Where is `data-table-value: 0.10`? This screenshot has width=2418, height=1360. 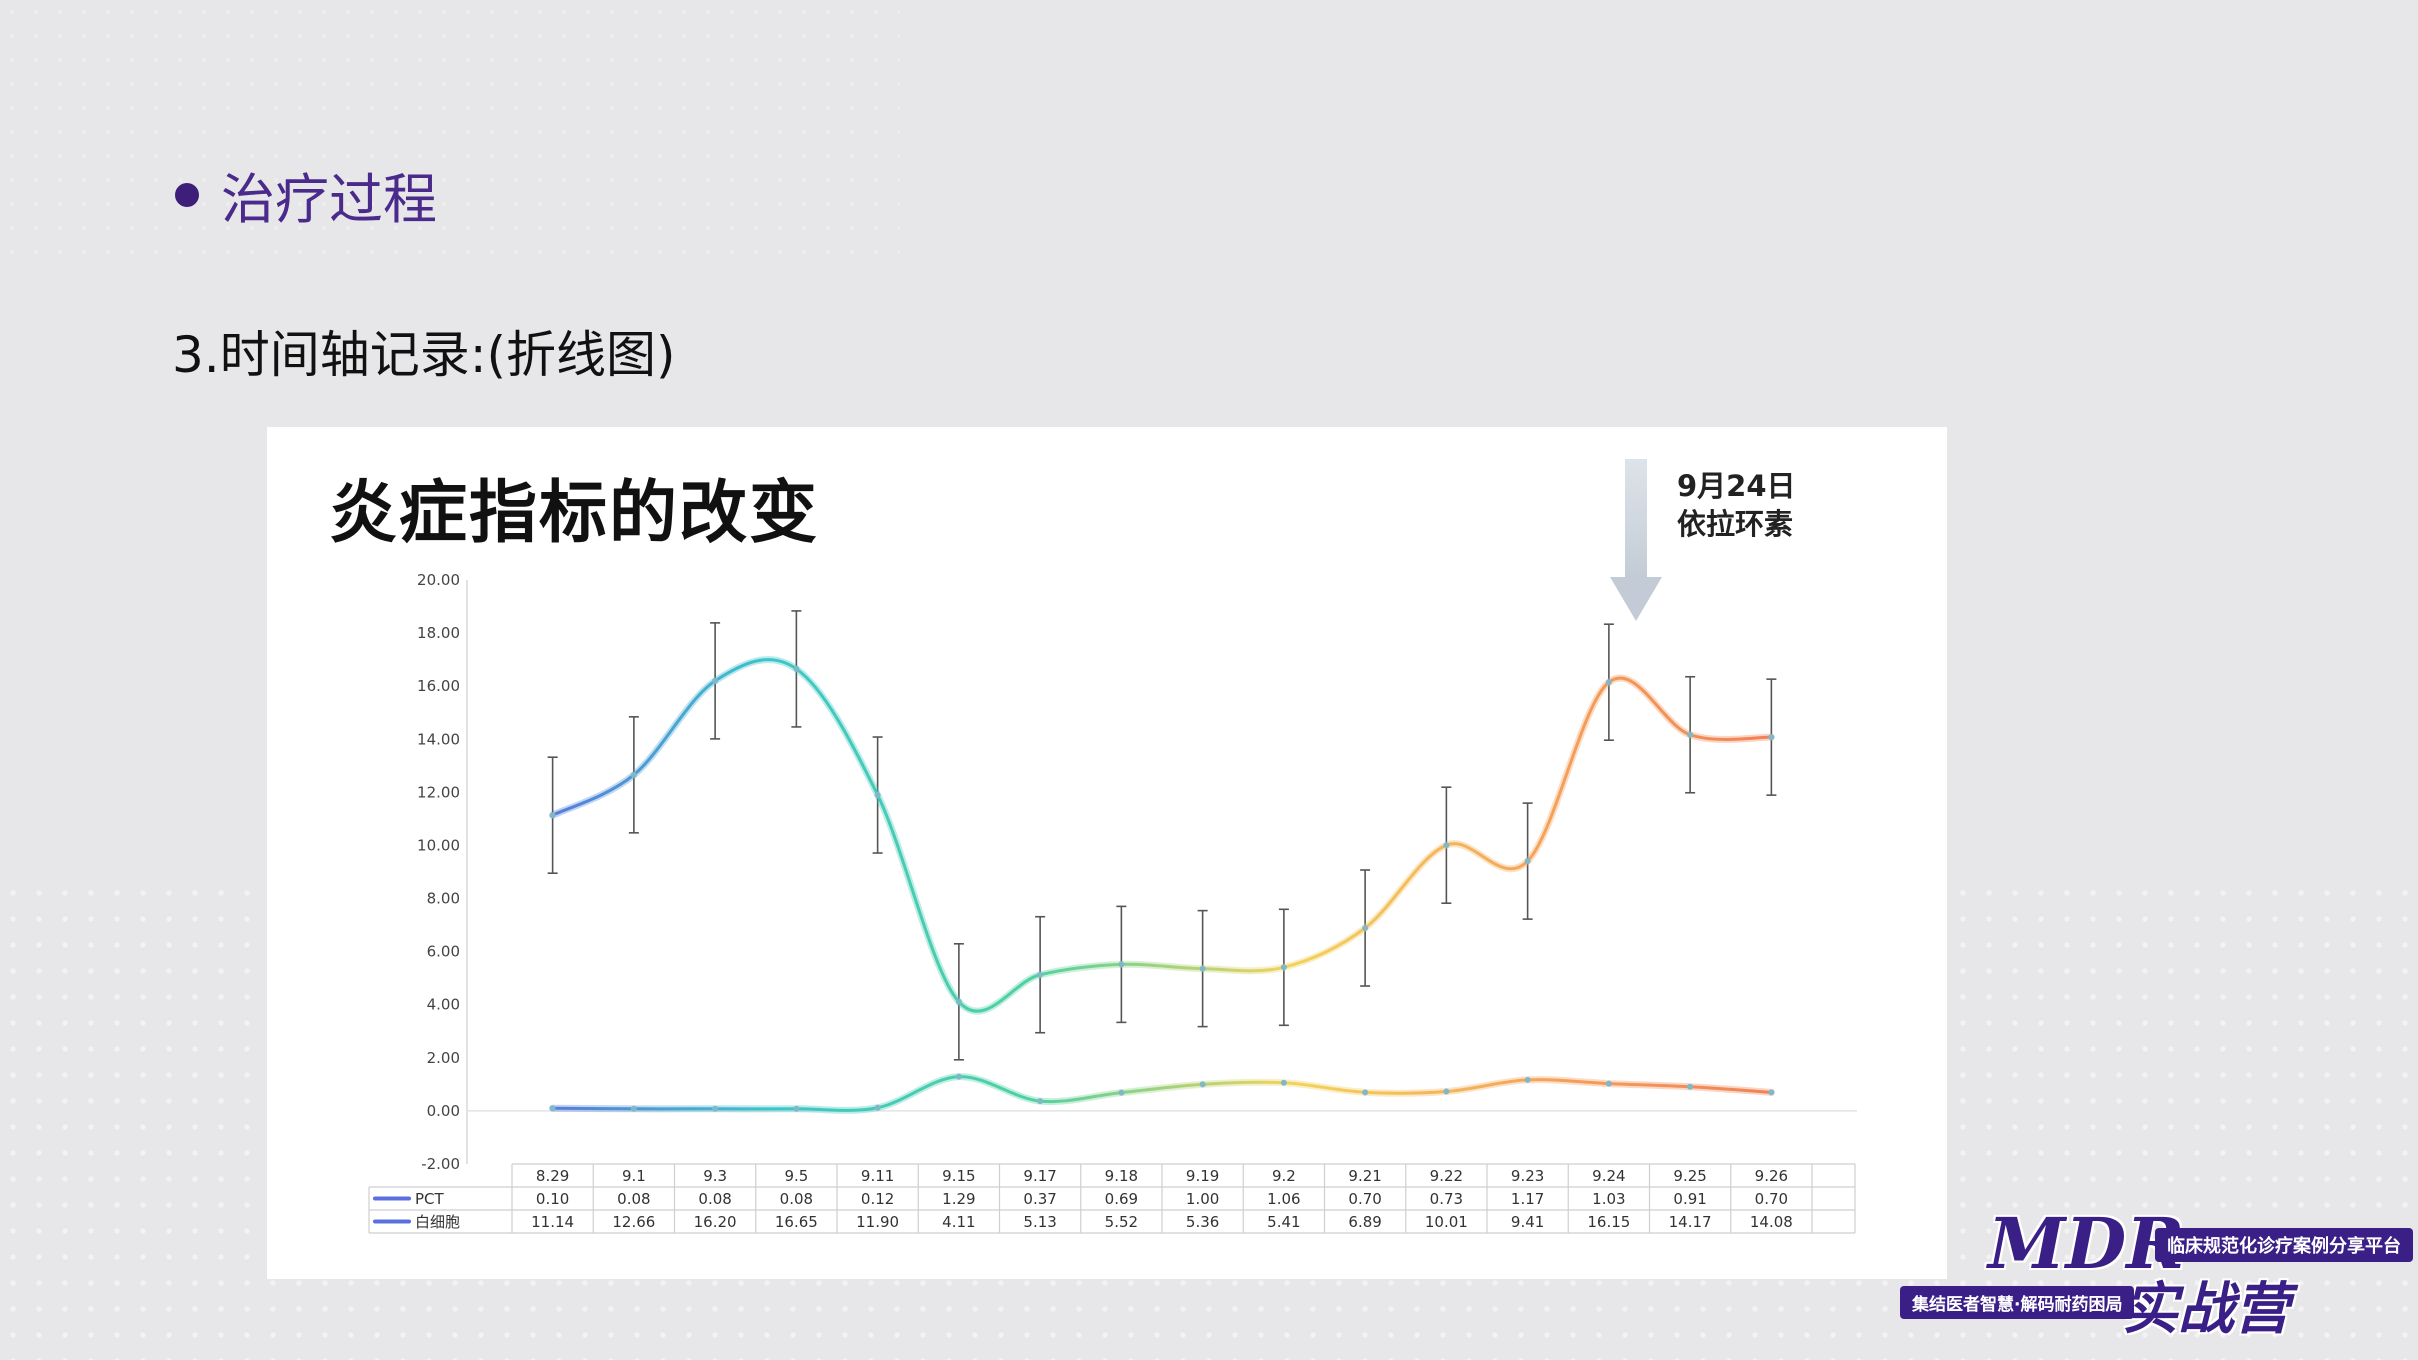
data-table-value: 0.10 is located at coordinates (552, 1199).